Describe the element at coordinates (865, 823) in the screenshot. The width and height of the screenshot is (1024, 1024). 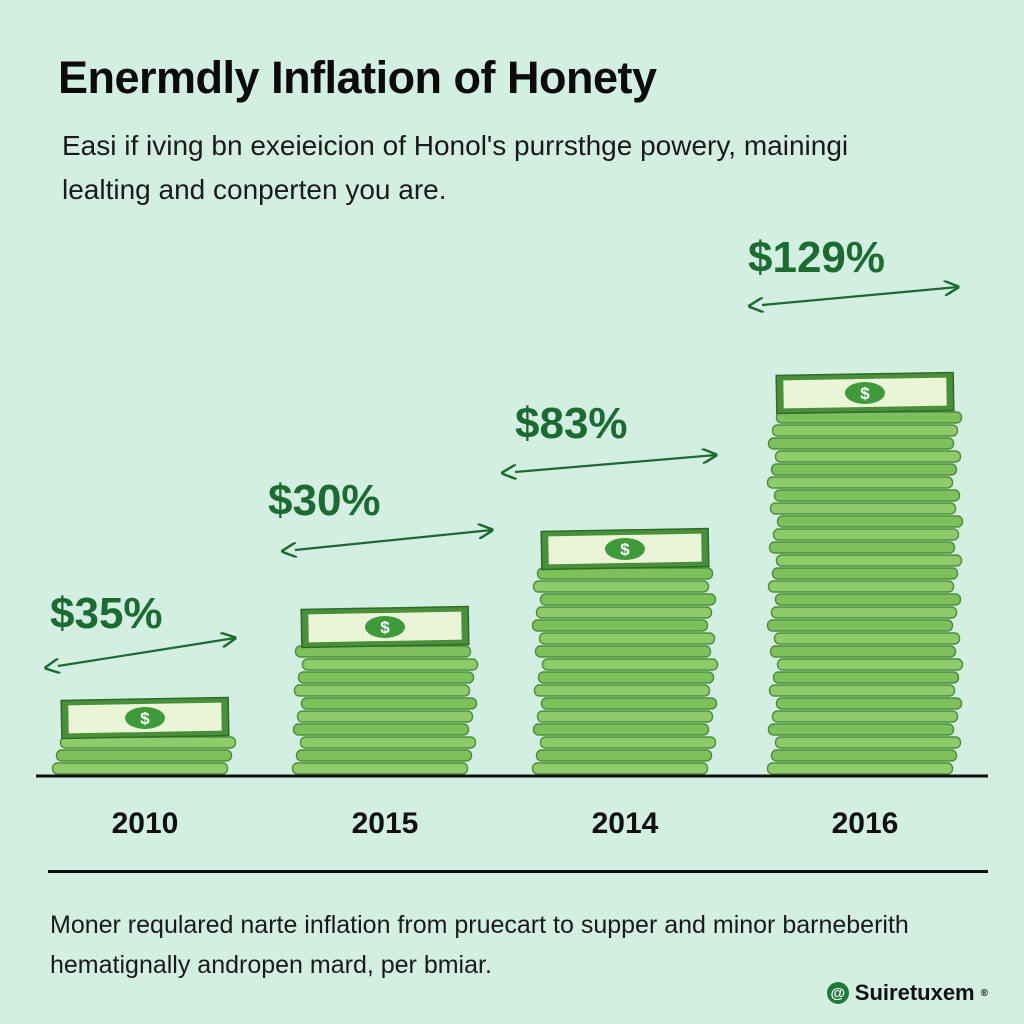
I see `x-tick-label-2016: 2016` at that location.